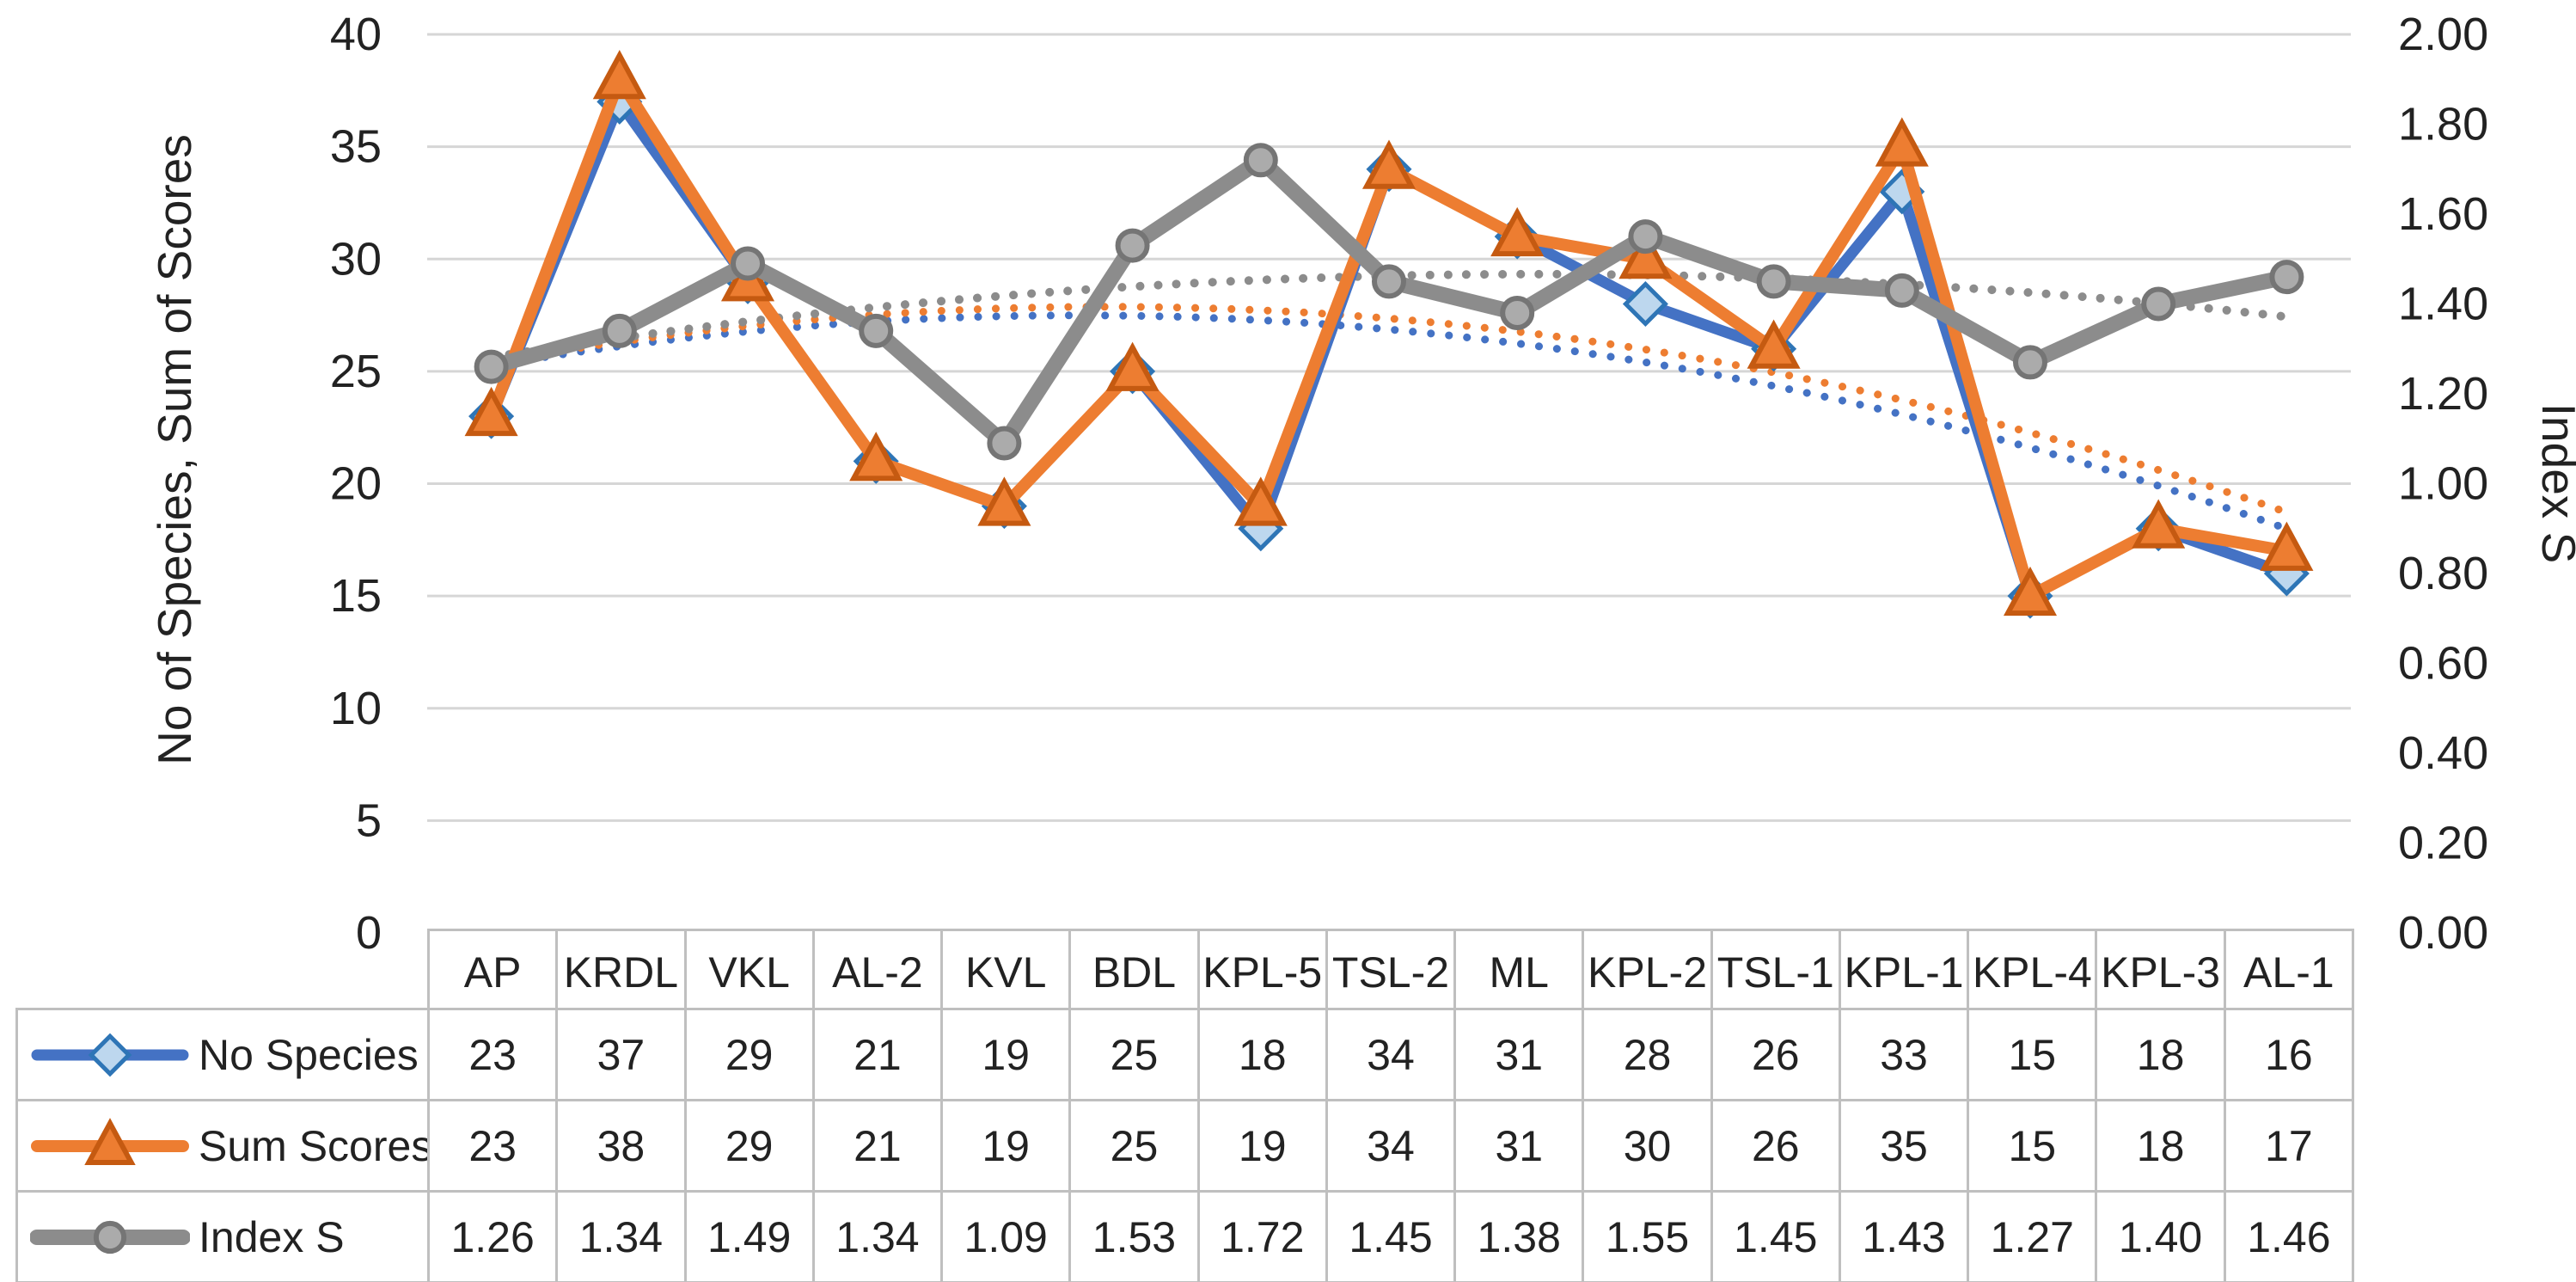  I want to click on right-axis-tick-label: 0.80, so click(2443, 573).